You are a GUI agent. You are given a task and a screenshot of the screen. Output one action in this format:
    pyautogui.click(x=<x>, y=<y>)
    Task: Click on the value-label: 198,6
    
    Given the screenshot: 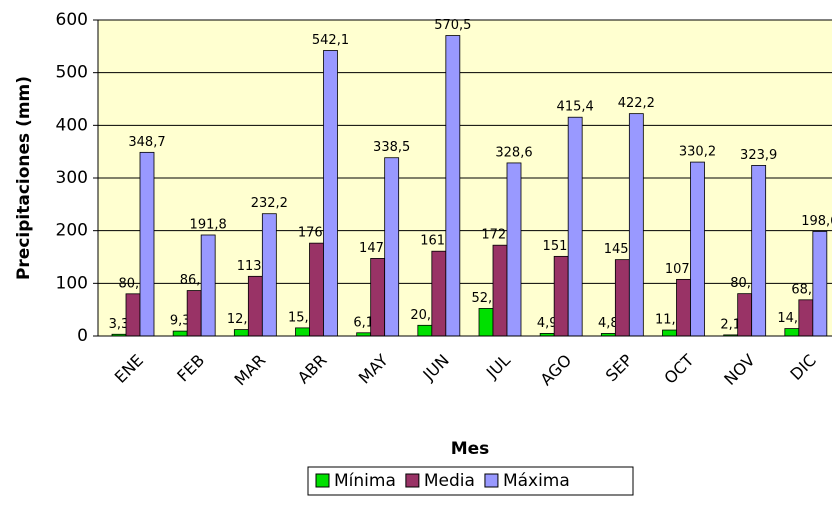 What is the action you would take?
    pyautogui.click(x=816, y=221)
    